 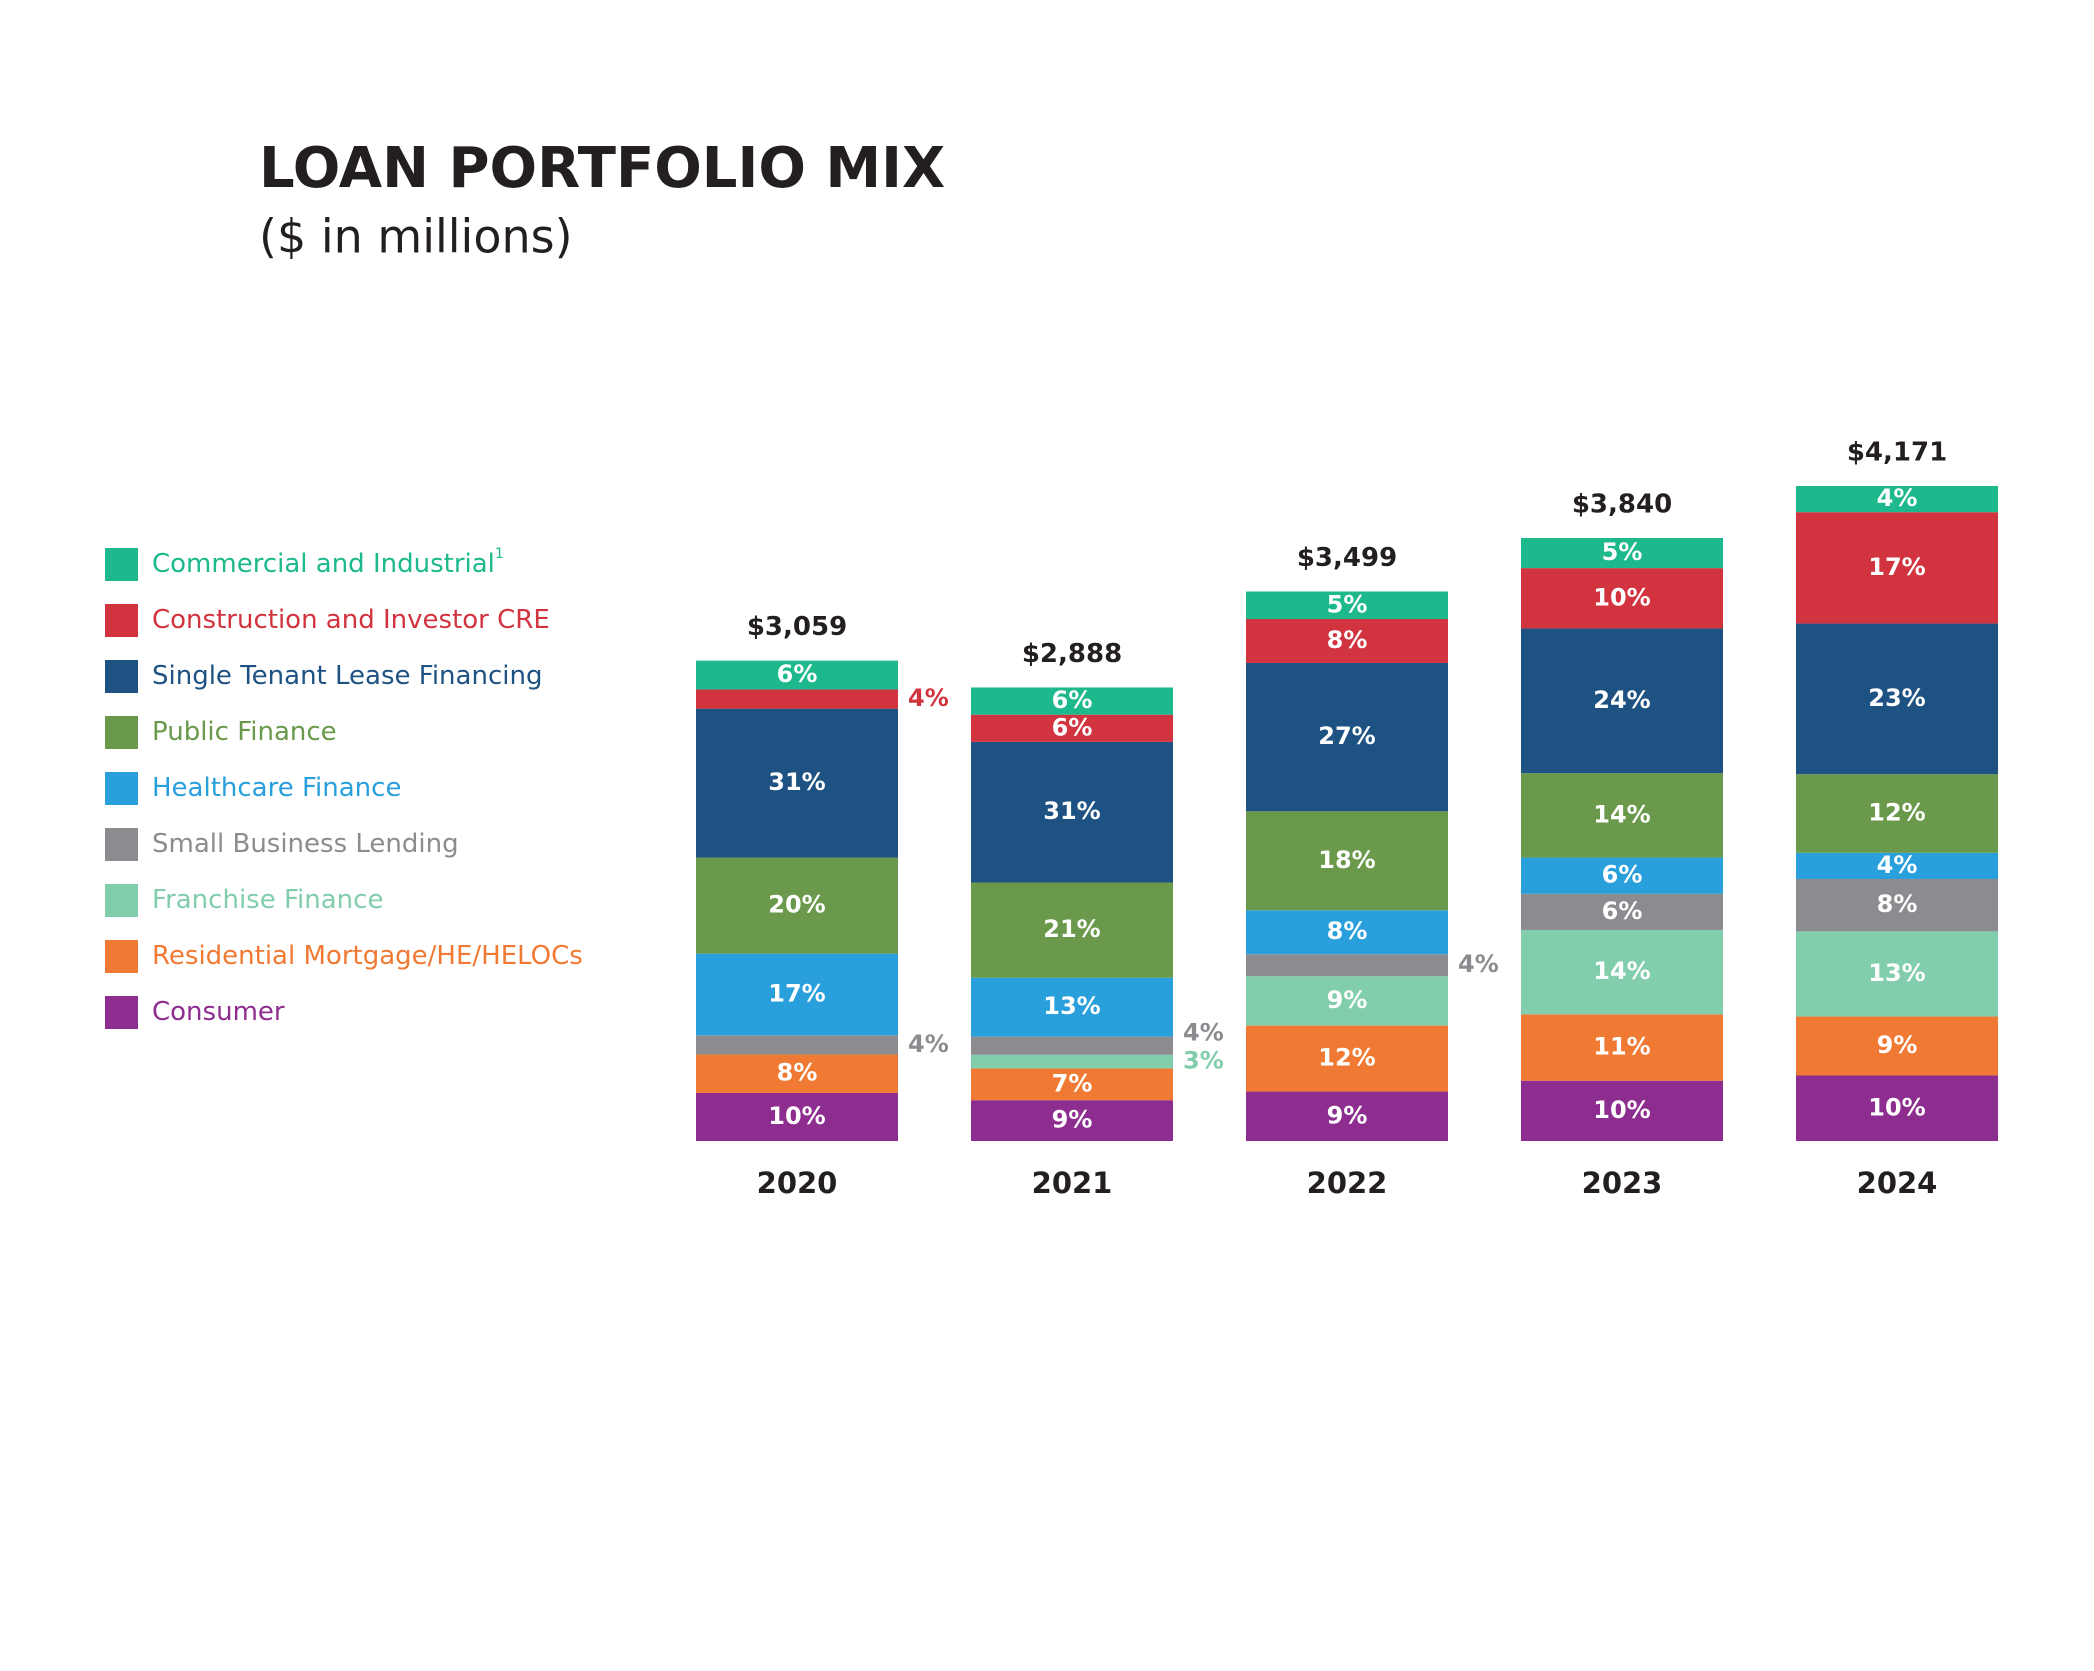 What do you see at coordinates (602, 168) in the screenshot?
I see `chart-title: LOAN PORTFOLIO MIX` at bounding box center [602, 168].